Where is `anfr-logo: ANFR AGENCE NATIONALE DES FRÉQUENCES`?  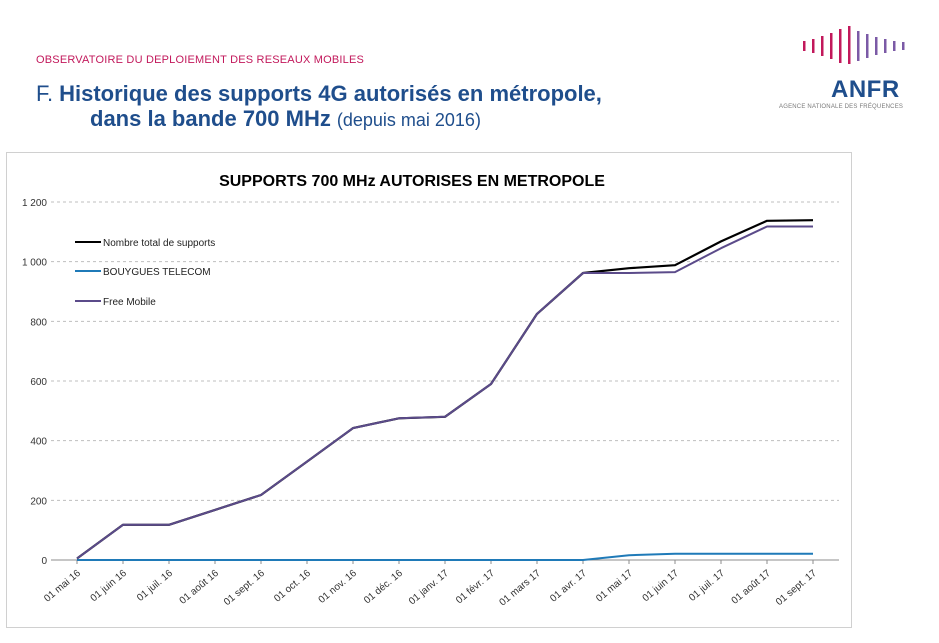 anfr-logo: ANFR AGENCE NATIONALE DES FRÉQUENCES is located at coordinates (821, 76).